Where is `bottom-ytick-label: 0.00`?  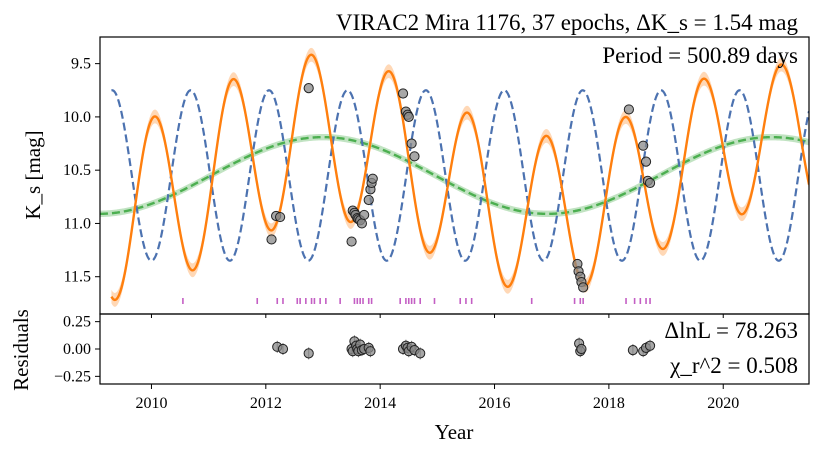 bottom-ytick-label: 0.00 is located at coordinates (77, 349).